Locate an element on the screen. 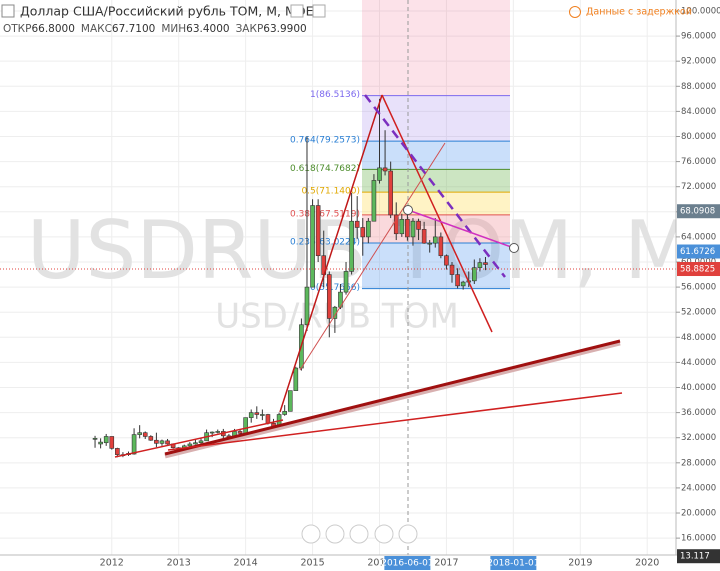 The height and width of the screenshot is (571, 720). x-tick-label: 2013 is located at coordinates (179, 563).